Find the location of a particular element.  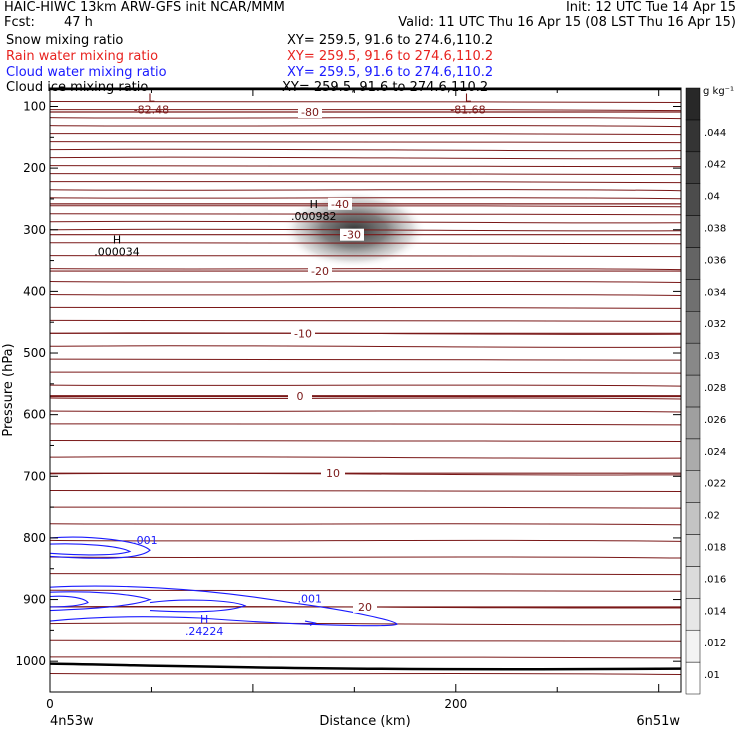

y-tick-label: 100 is located at coordinates (34, 106).